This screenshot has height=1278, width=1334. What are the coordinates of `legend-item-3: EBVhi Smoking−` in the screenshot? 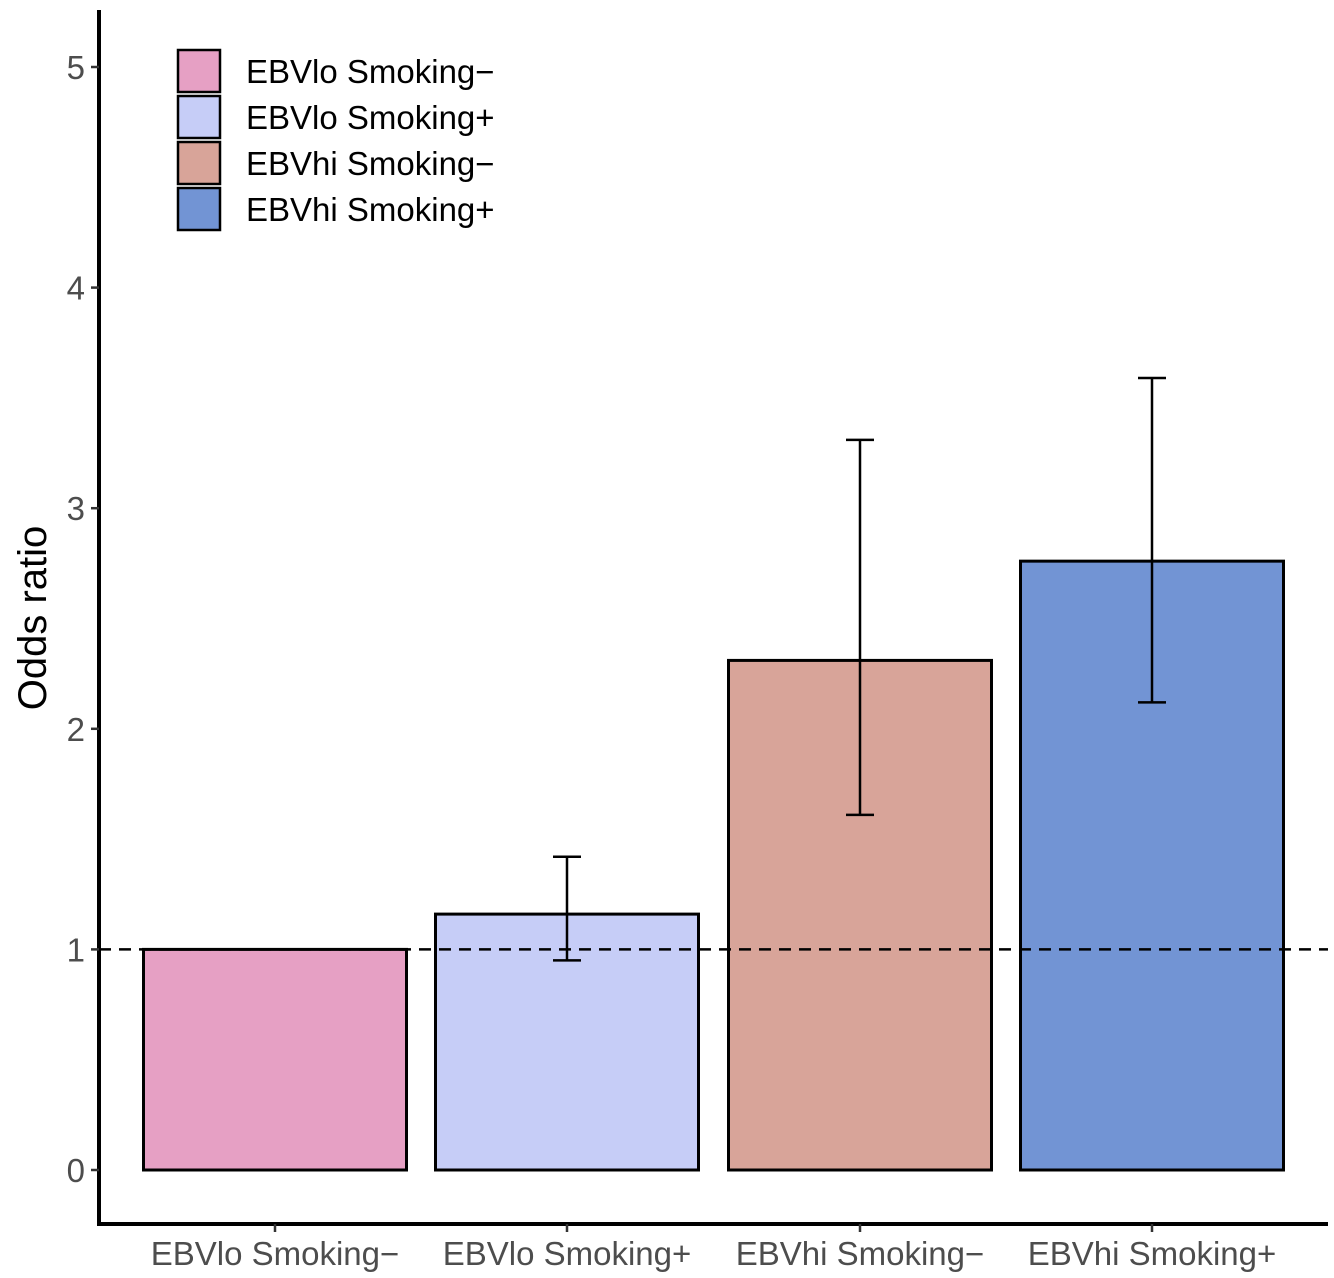 It's located at (335, 163).